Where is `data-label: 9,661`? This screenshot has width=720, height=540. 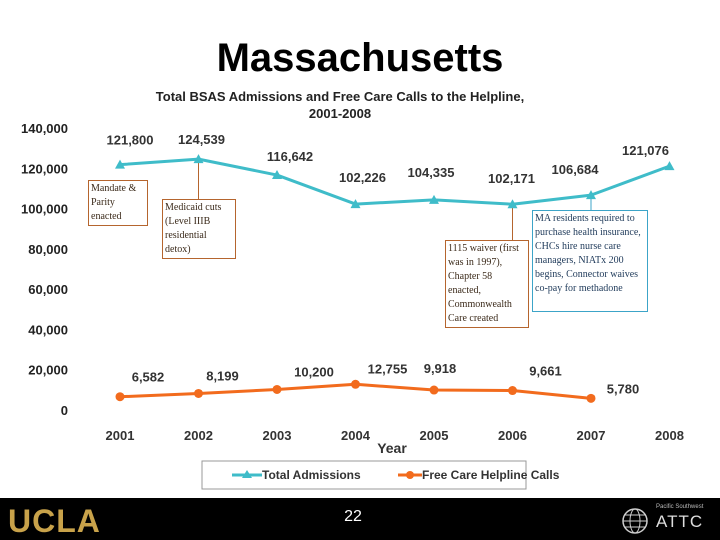
data-label: 9,661 is located at coordinates (545, 371).